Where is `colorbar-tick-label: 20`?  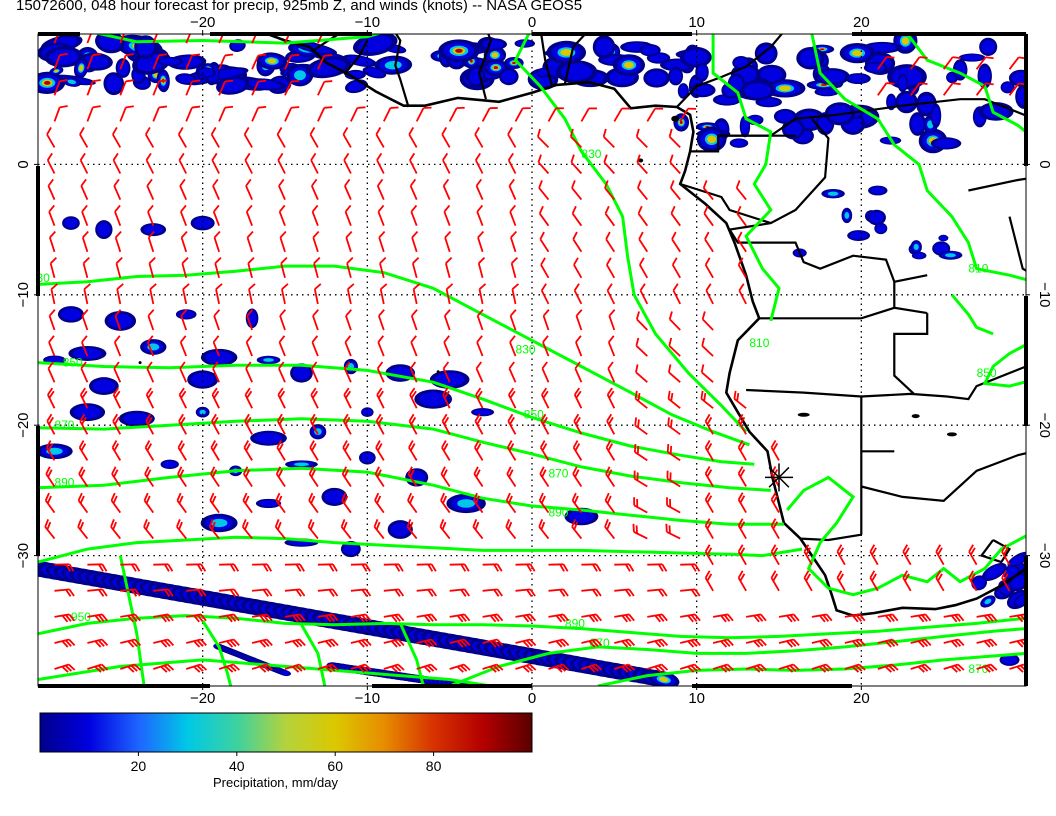
colorbar-tick-label: 20 is located at coordinates (139, 766).